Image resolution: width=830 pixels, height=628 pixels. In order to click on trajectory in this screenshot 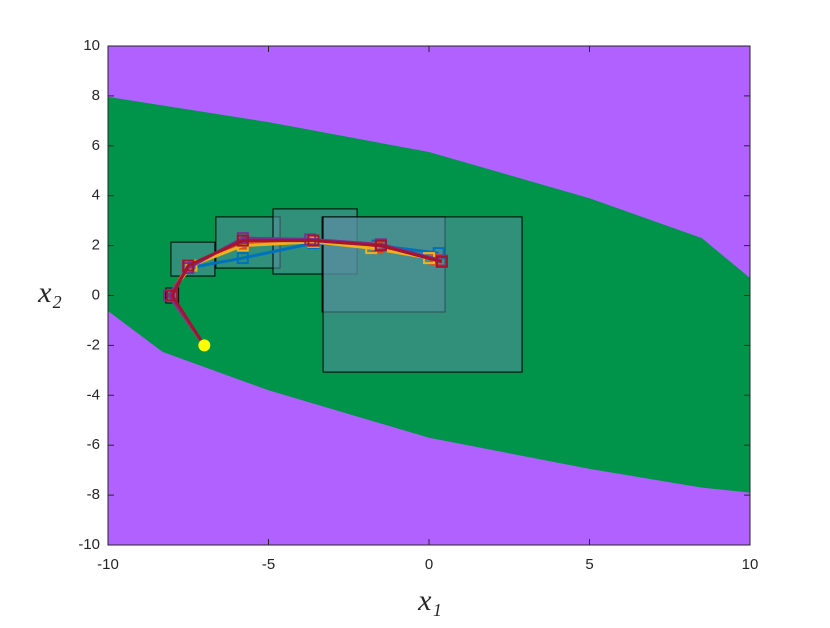, I will do `click(306, 293)`.